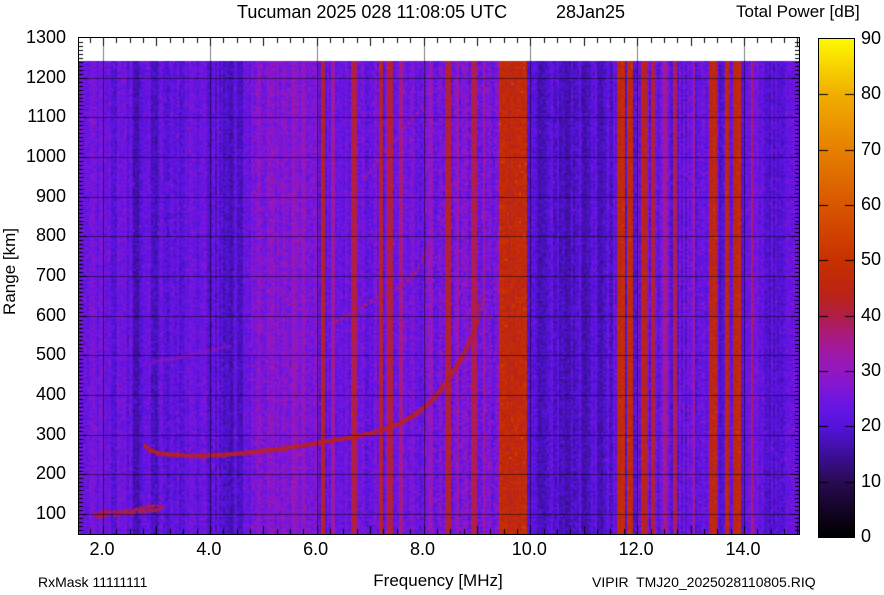 The height and width of the screenshot is (595, 884). I want to click on y-tick-label: 1100, so click(46, 116).